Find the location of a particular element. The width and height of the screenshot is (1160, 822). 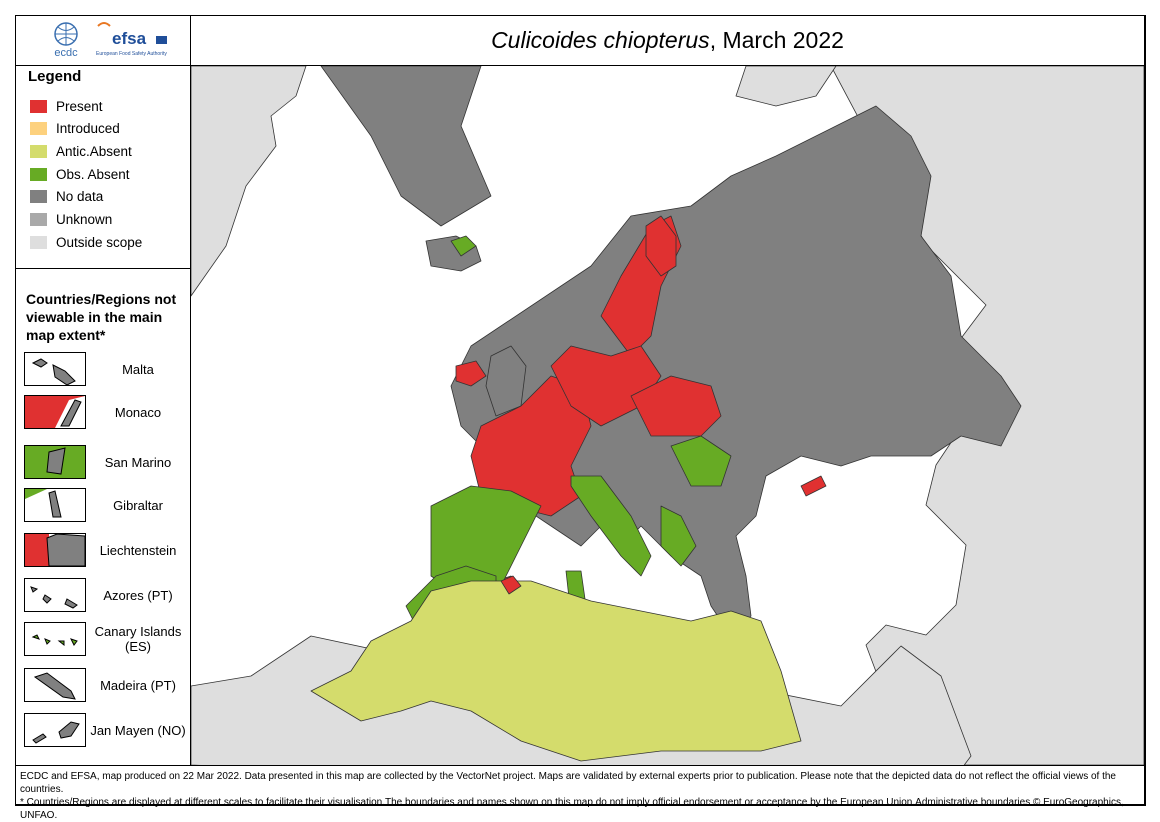

footer-box is located at coordinates (580, 785).